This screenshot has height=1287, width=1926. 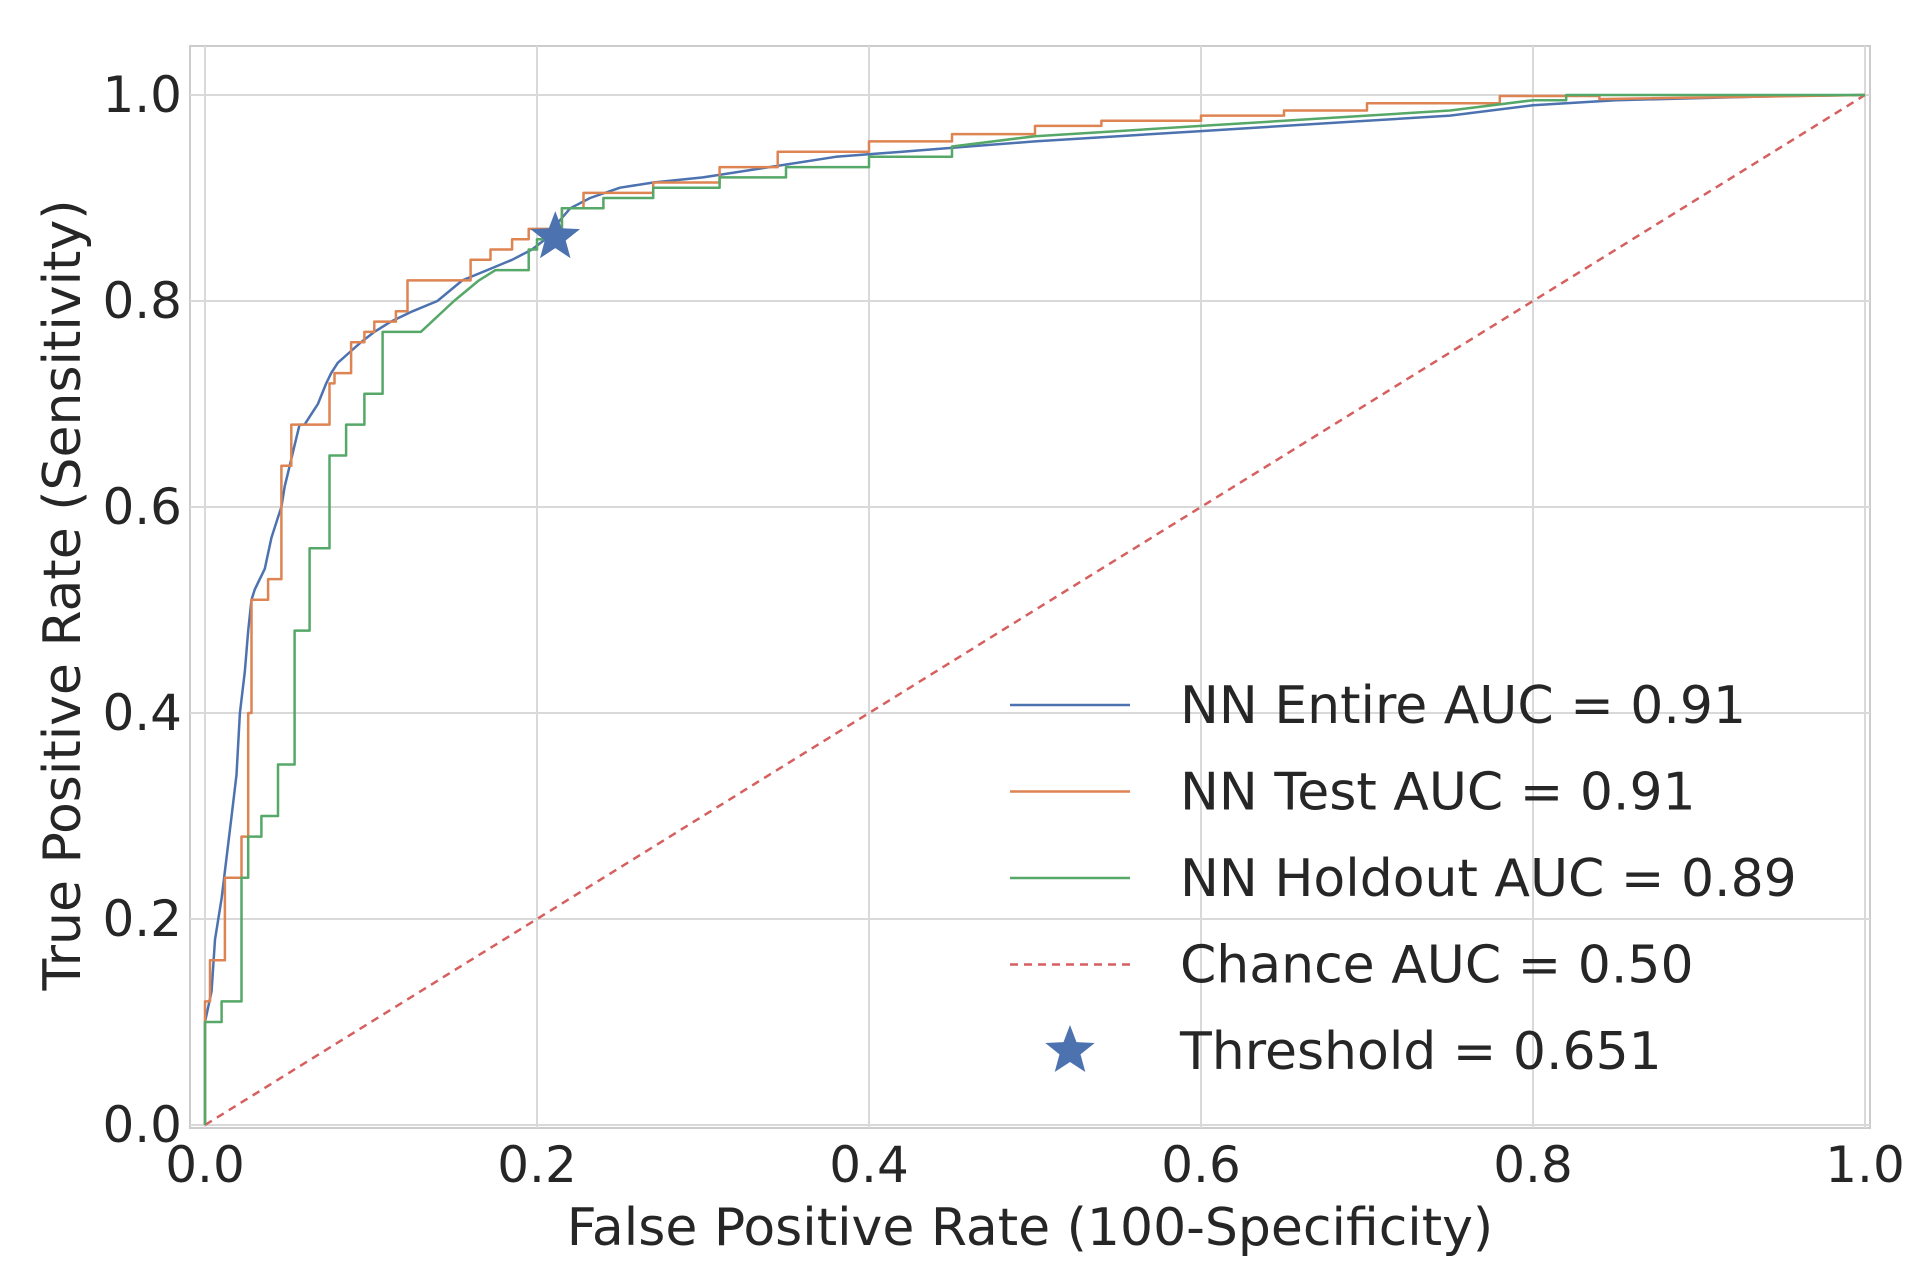 What do you see at coordinates (1070, 1048) in the screenshot?
I see `legend-star-icon` at bounding box center [1070, 1048].